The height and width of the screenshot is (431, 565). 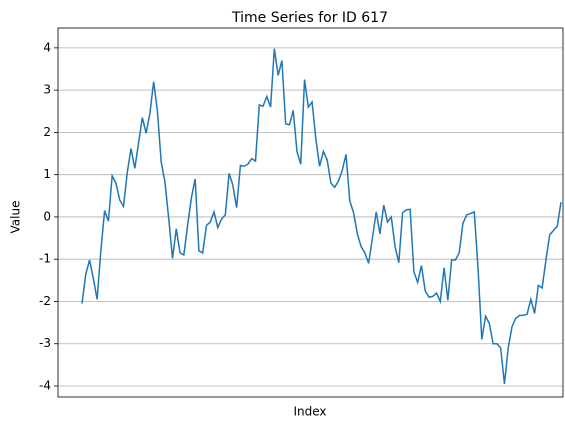 What do you see at coordinates (45, 301) in the screenshot?
I see `y-tick-label: -2` at bounding box center [45, 301].